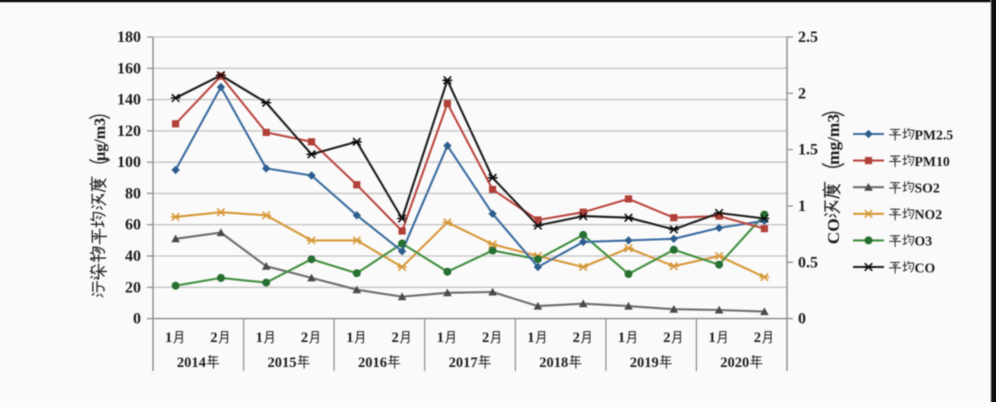  I want to click on svg-text: μg/m3, so click(100, 139).